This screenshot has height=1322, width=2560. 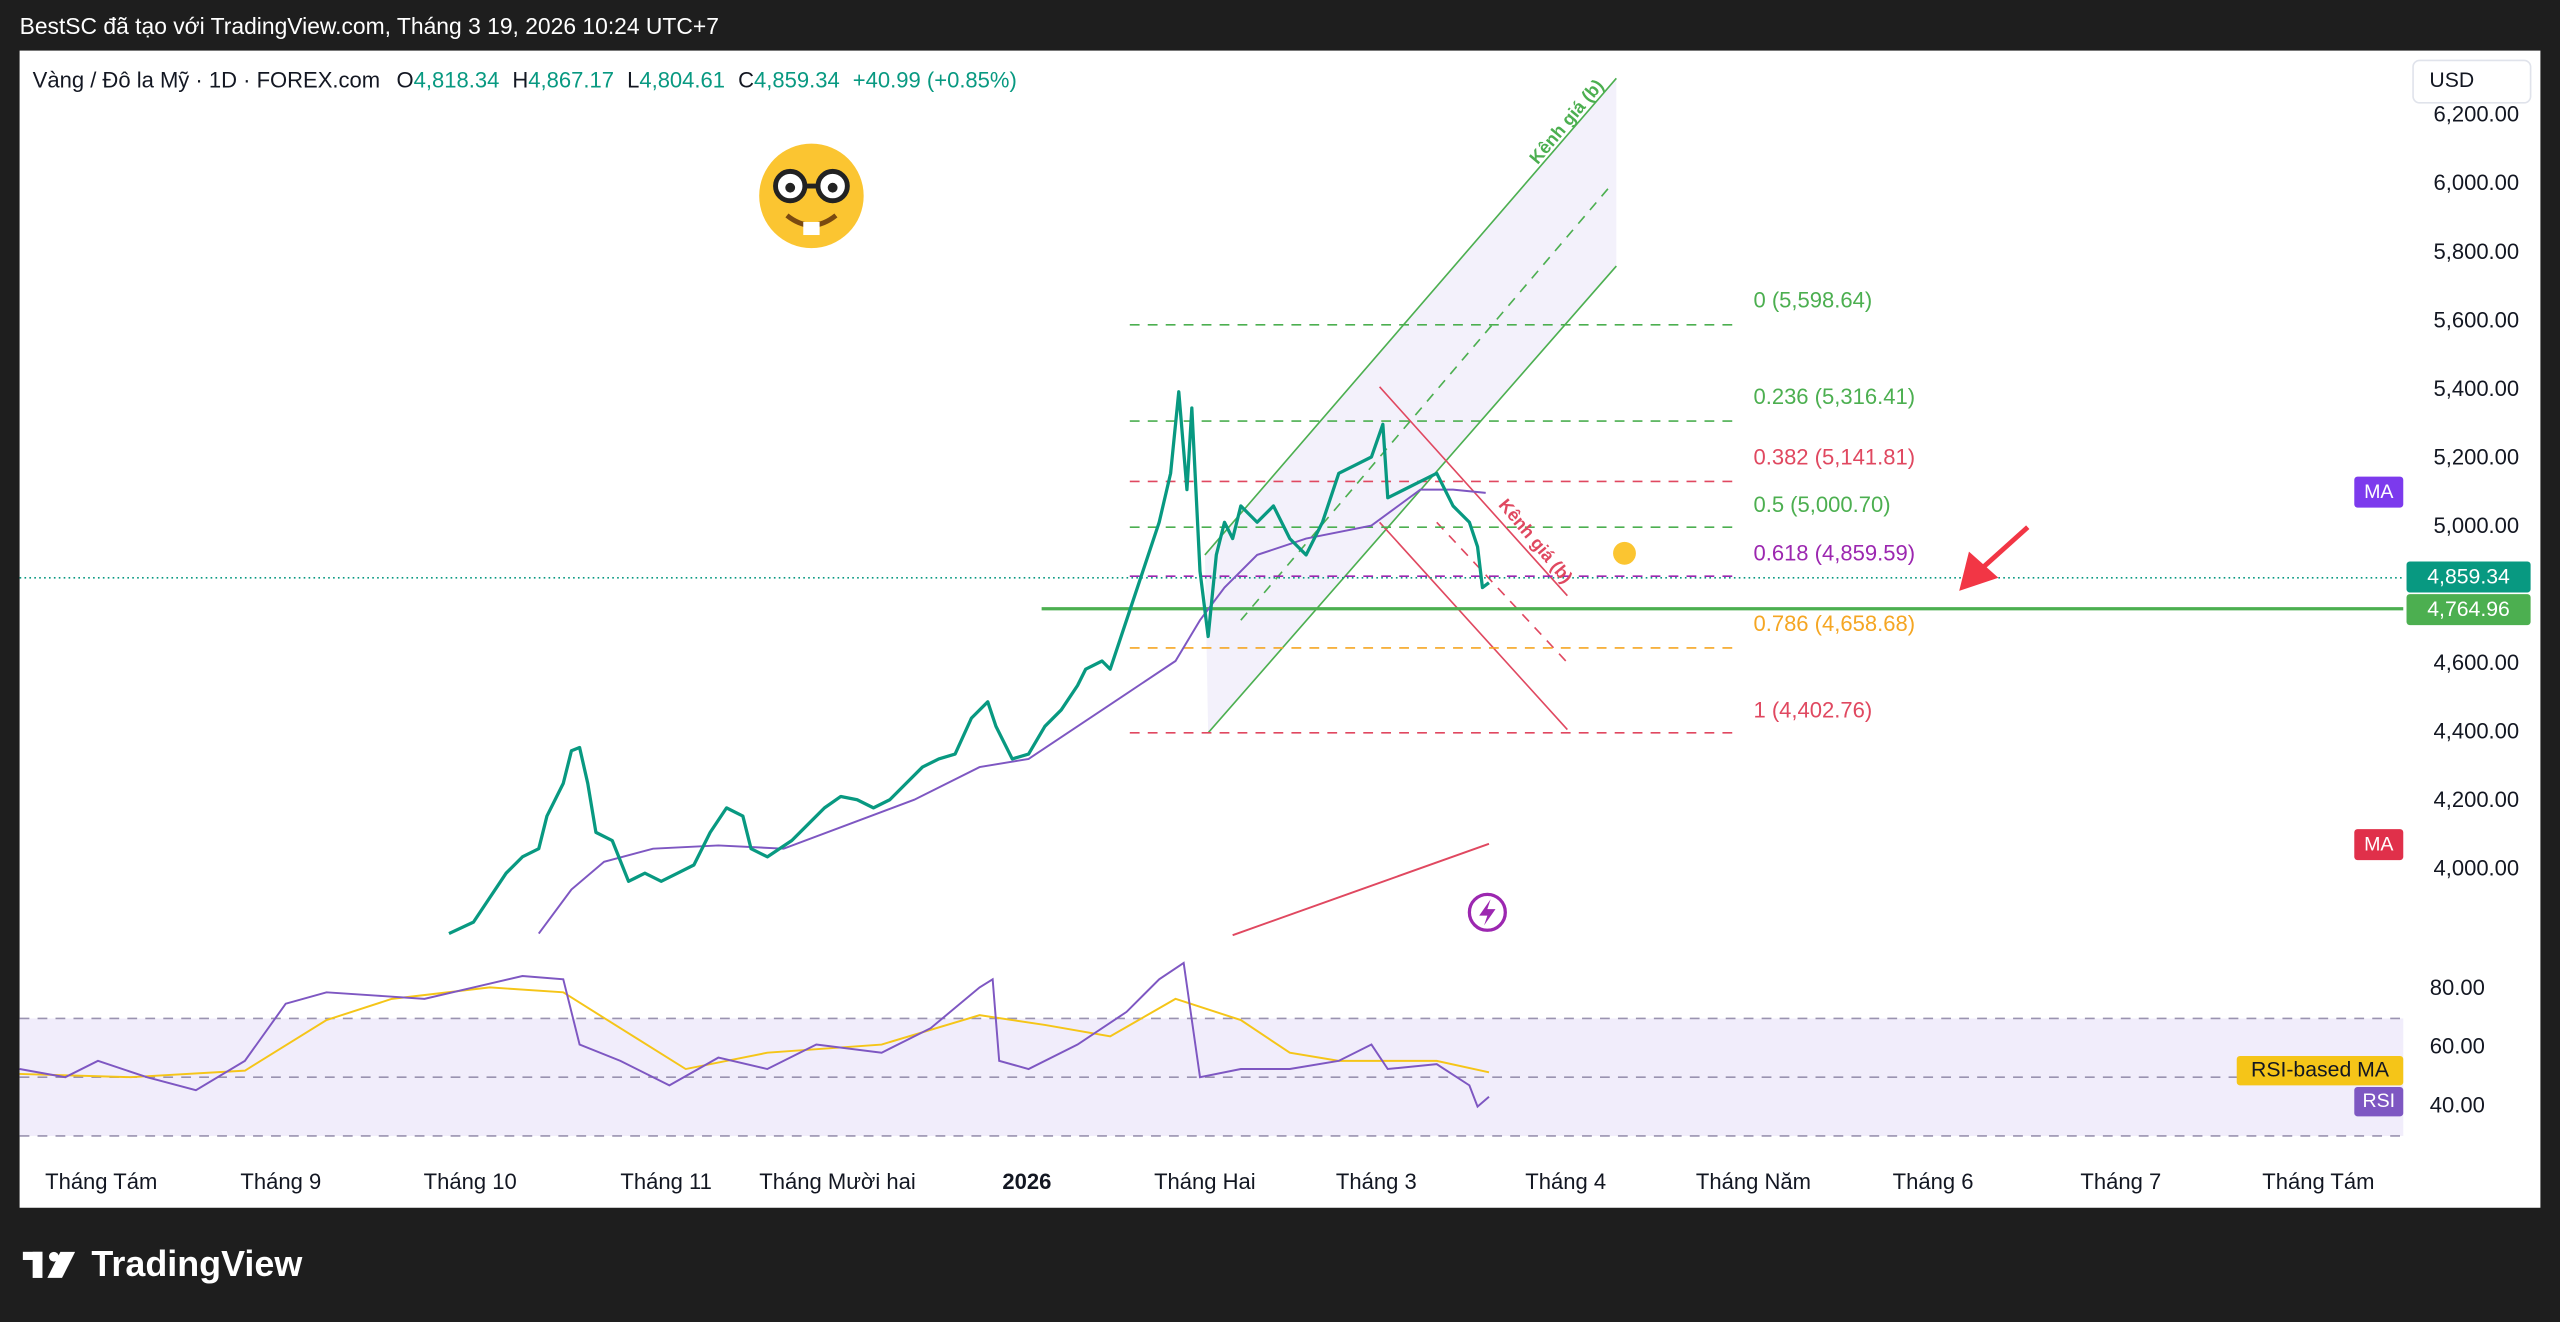 What do you see at coordinates (2476, 114) in the screenshot?
I see `price-axis-label: 6,200.00` at bounding box center [2476, 114].